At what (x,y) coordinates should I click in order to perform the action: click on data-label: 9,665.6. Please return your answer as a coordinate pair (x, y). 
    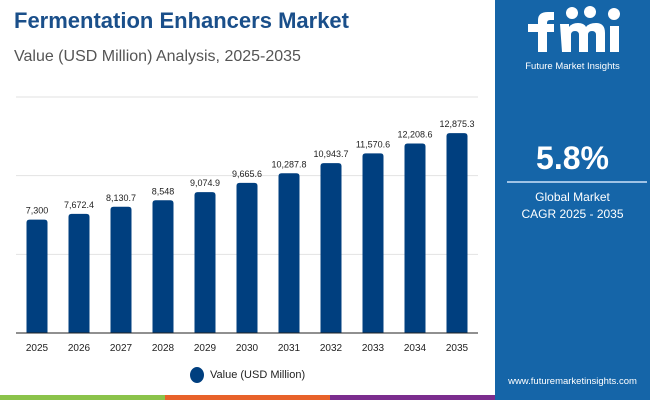
    Looking at the image, I should click on (247, 174).